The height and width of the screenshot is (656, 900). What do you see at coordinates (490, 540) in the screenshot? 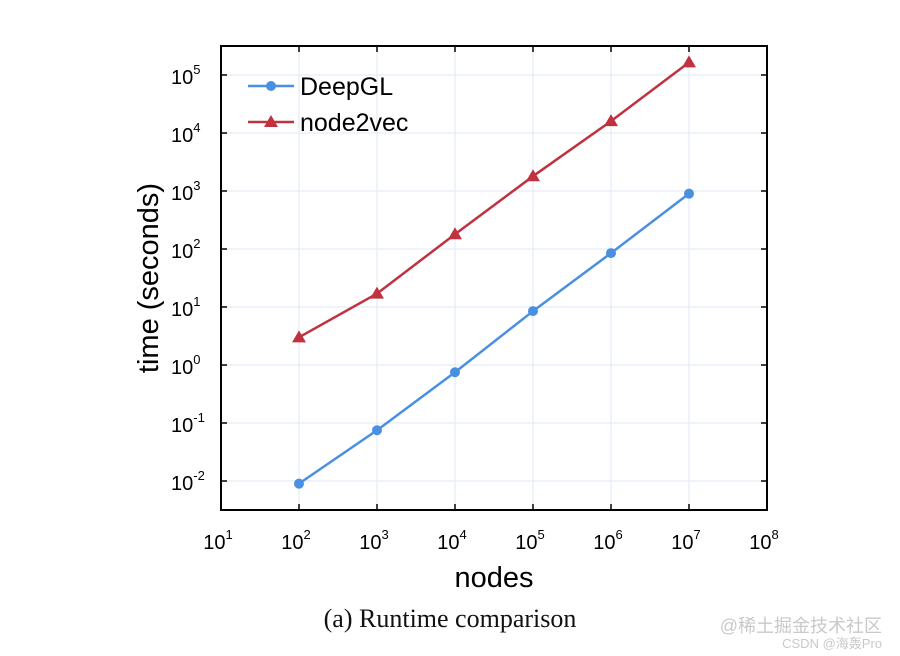
I see `x-axis-tick-labels: 10¹ 10² 10³ 10⁴ 10⁵ 10⁶ 10⁷ 10⁸` at bounding box center [490, 540].